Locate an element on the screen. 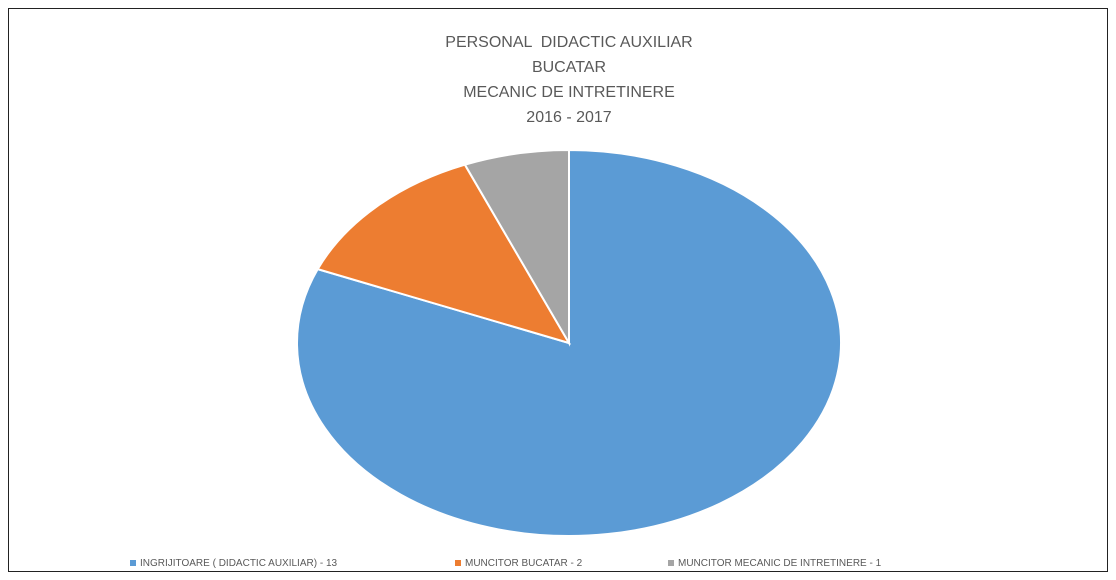 This screenshot has height=580, width=1116. chart-title: MECANIC DE INTRETINERE is located at coordinates (569, 92).